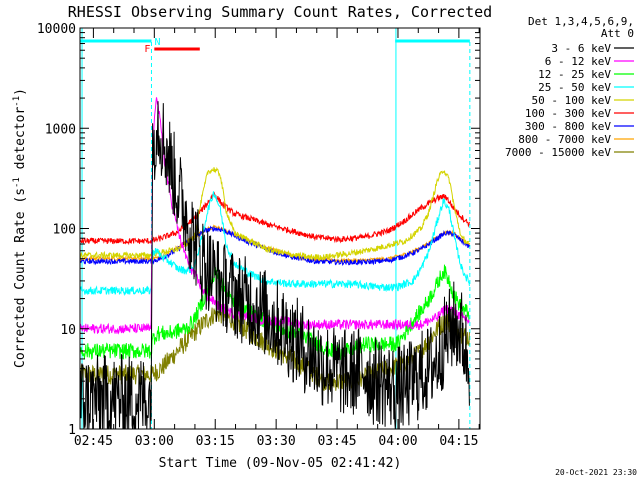  I want to click on y-axis-label: Corrected Count Rate (s-1 detector-1), so click(20, 228).